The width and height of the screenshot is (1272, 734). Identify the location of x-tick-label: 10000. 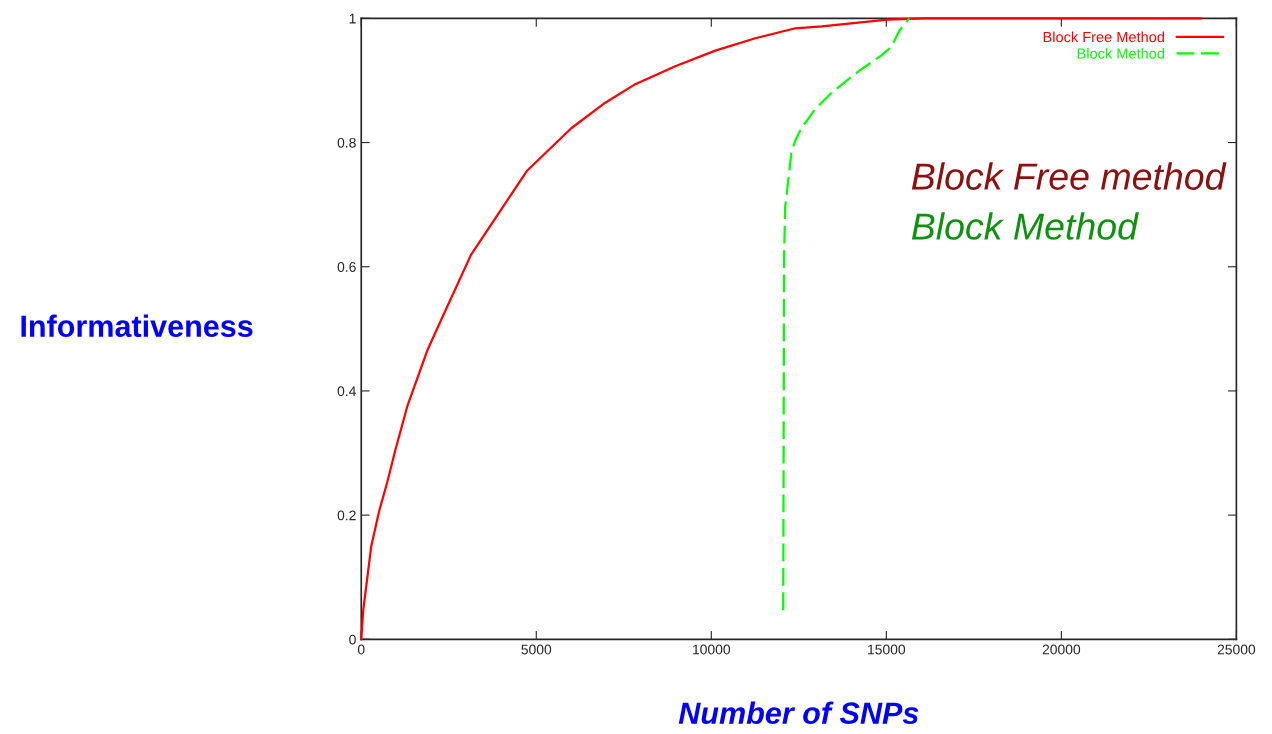
(712, 649).